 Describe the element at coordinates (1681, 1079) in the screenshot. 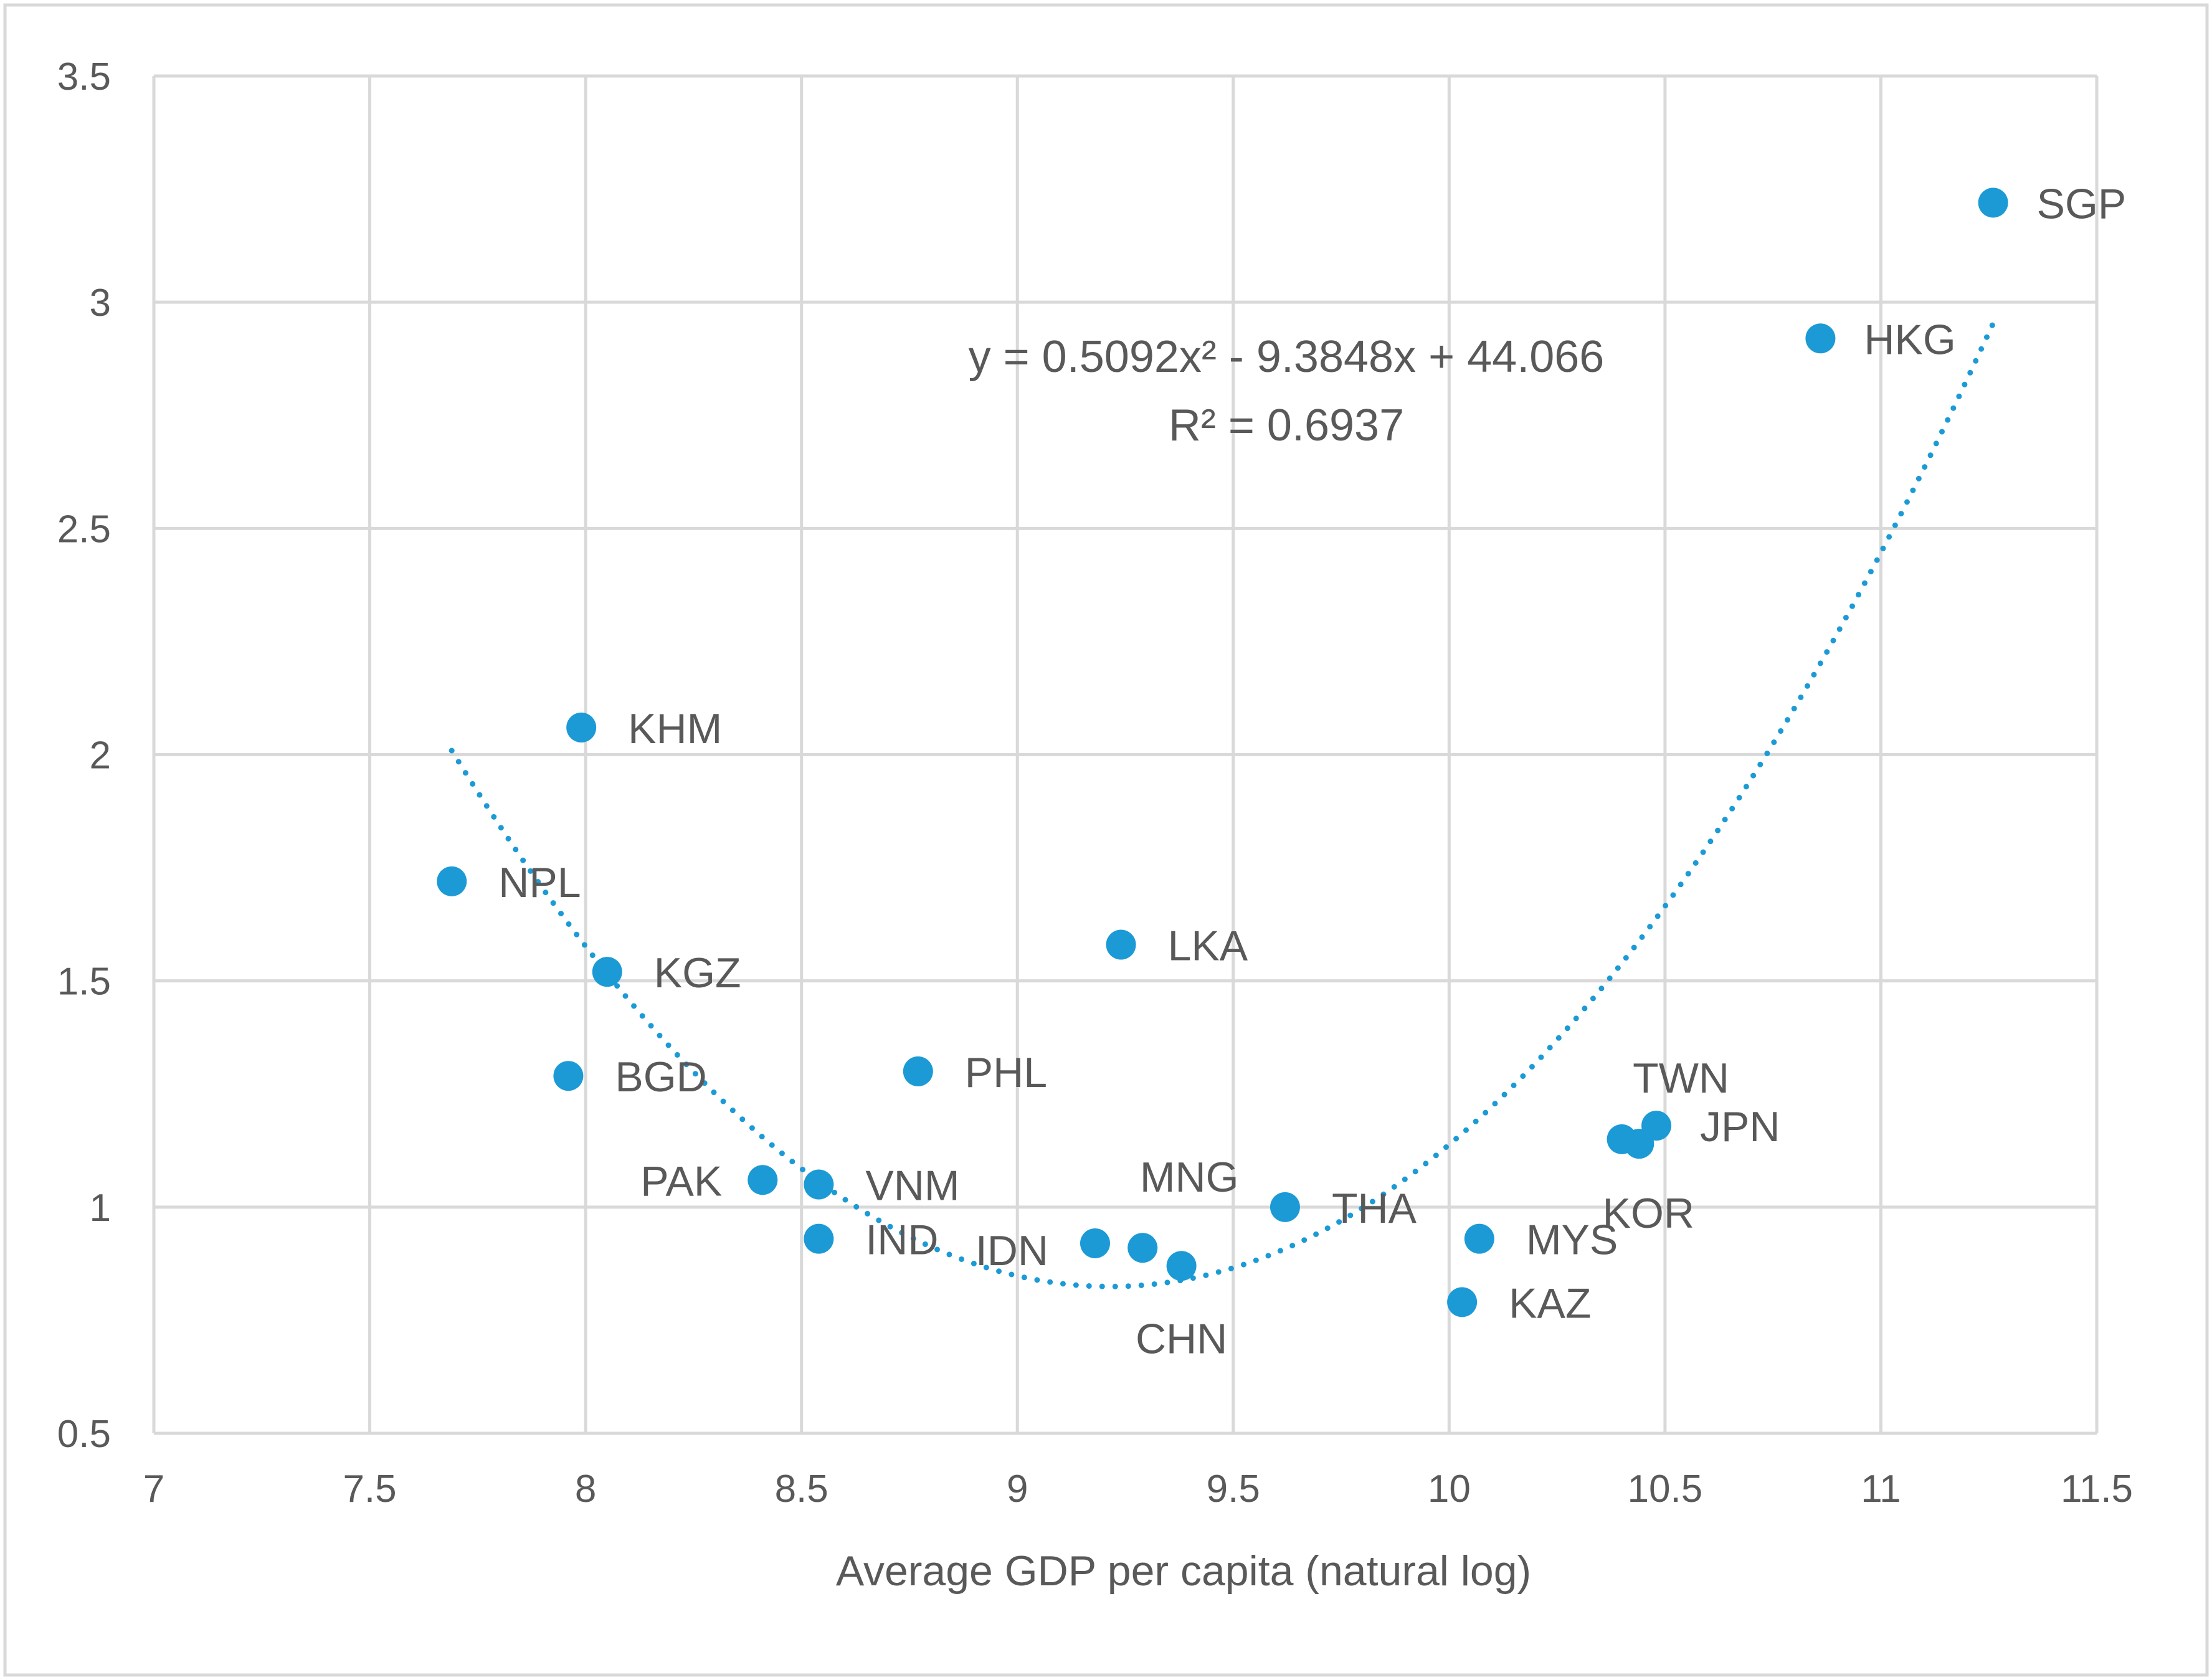

I see `point-label-twn: TWN` at that location.